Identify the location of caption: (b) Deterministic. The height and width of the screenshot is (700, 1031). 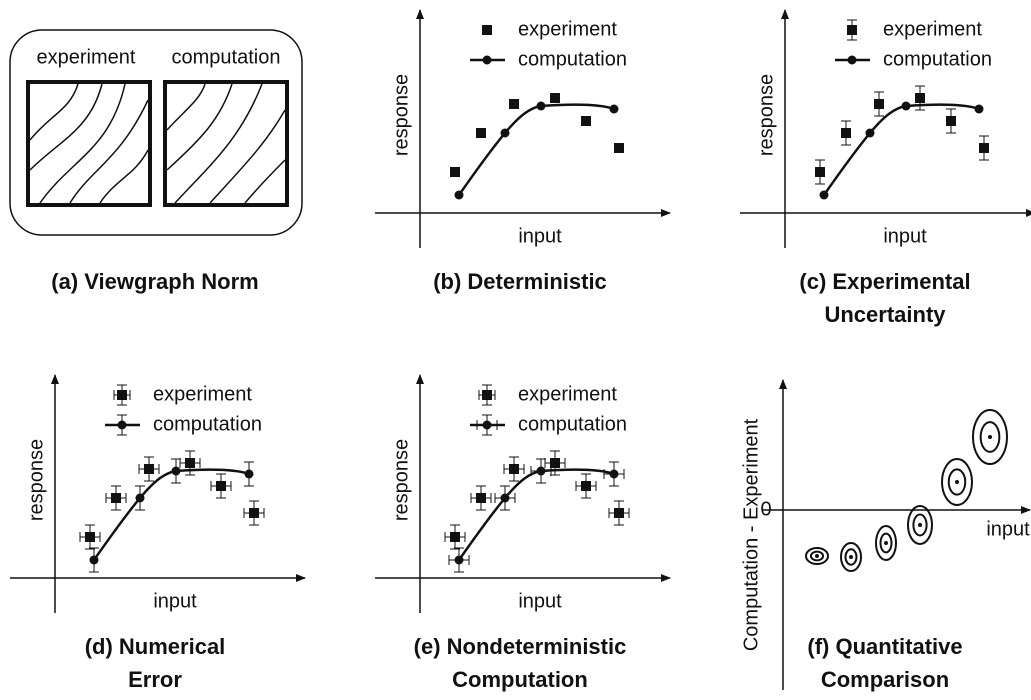
(520, 281).